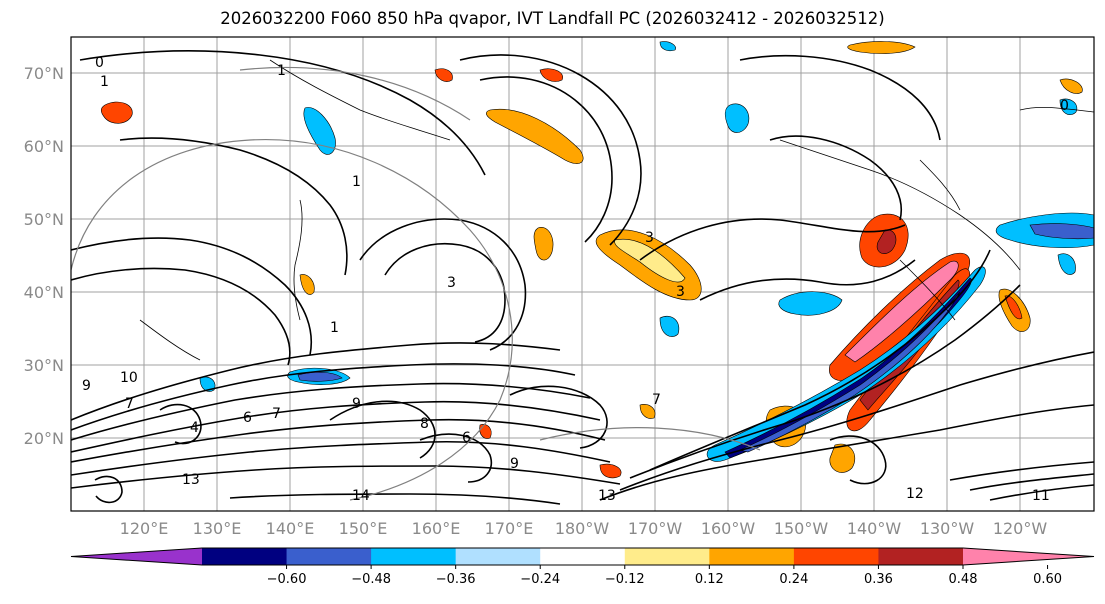 This screenshot has width=1105, height=604. What do you see at coordinates (290, 528) in the screenshot?
I see `lon-label: 140°E` at bounding box center [290, 528].